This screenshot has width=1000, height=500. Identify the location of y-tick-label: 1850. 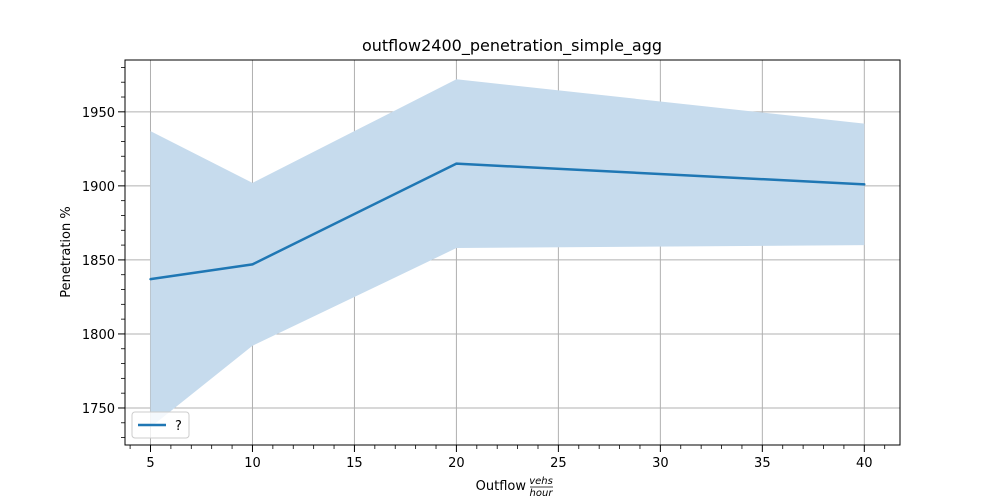
(98, 261).